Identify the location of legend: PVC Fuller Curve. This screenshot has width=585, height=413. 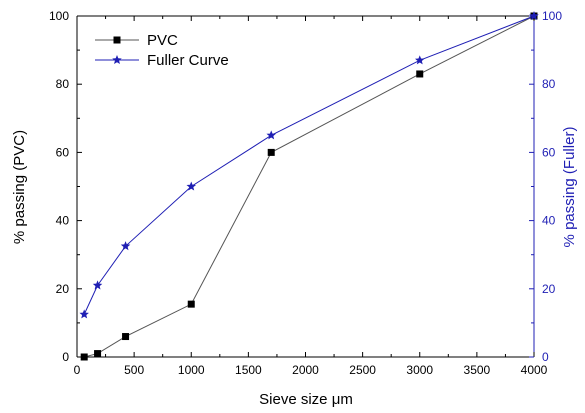
(162, 50).